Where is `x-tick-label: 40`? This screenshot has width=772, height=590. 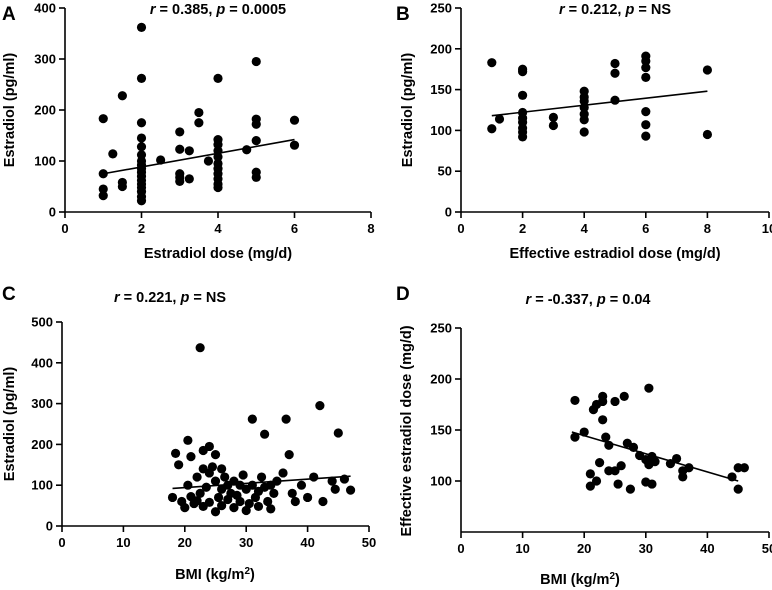 x-tick-label: 40 is located at coordinates (707, 548).